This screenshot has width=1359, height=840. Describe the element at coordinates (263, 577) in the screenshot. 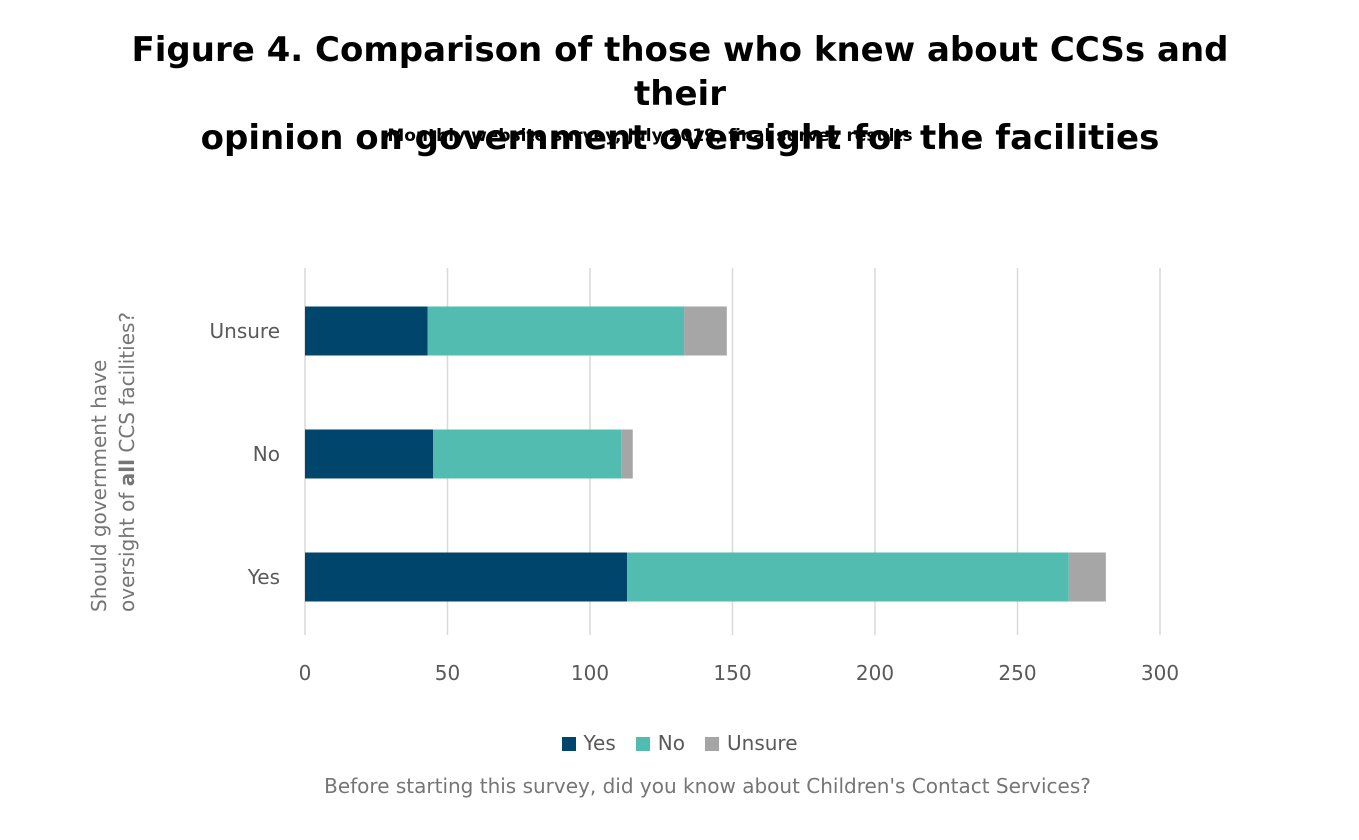

I see `category-label-yes: Yes` at that location.